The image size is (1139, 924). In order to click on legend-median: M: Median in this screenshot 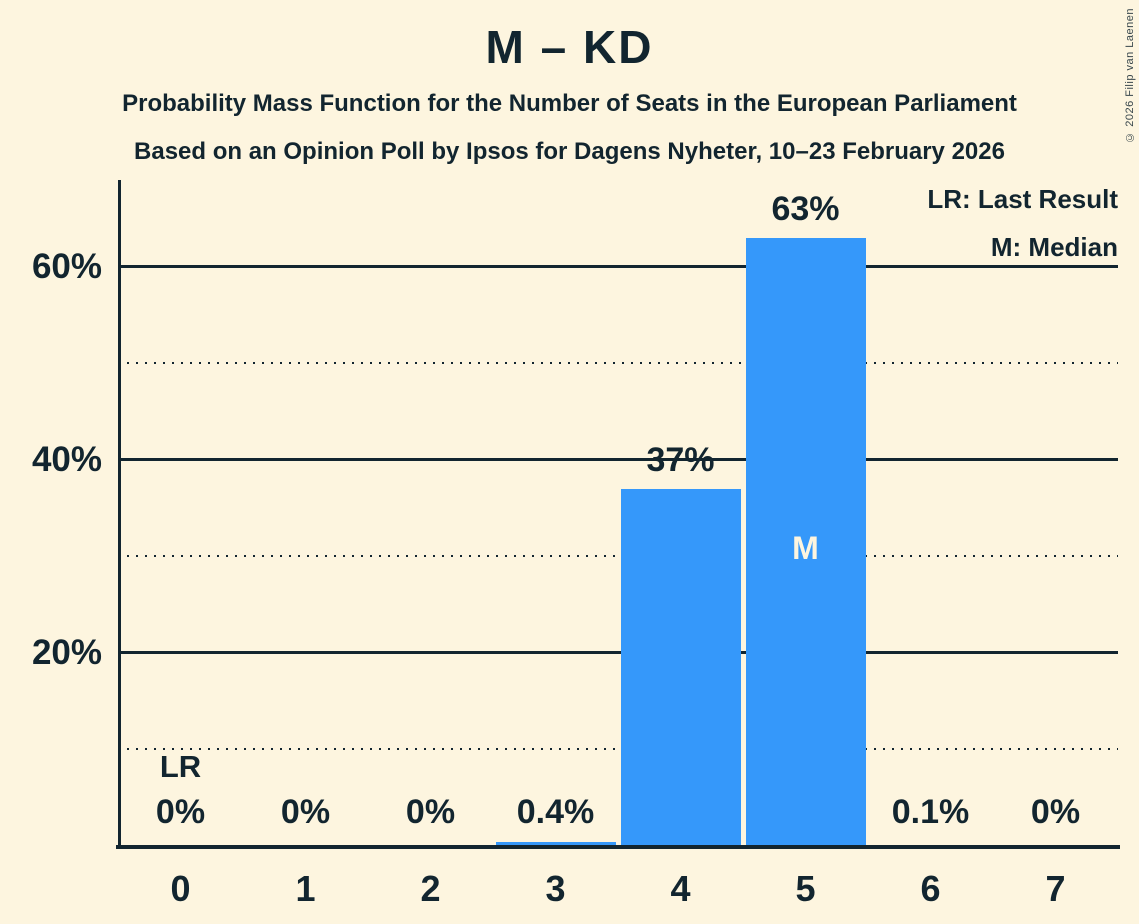, I will do `click(1054, 247)`.